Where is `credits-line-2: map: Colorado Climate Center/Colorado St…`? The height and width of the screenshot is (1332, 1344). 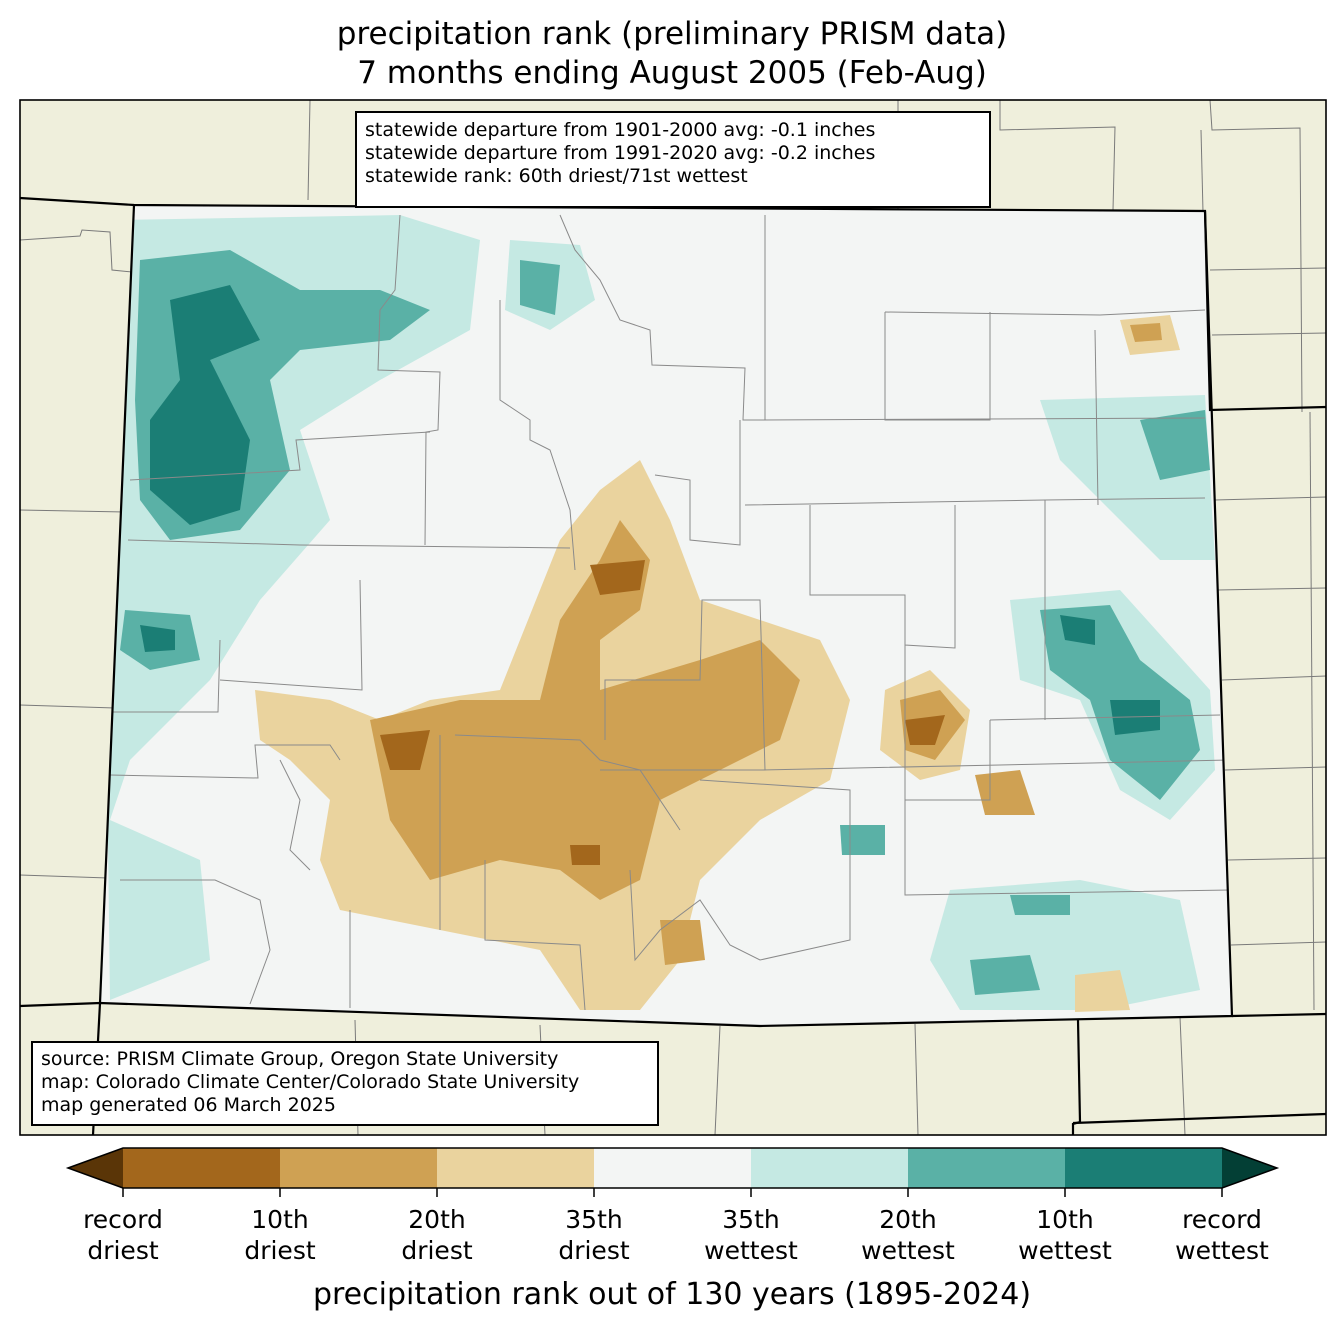
credits-line-2: map: Colorado Climate Center/Colorado St… is located at coordinates (310, 1082).